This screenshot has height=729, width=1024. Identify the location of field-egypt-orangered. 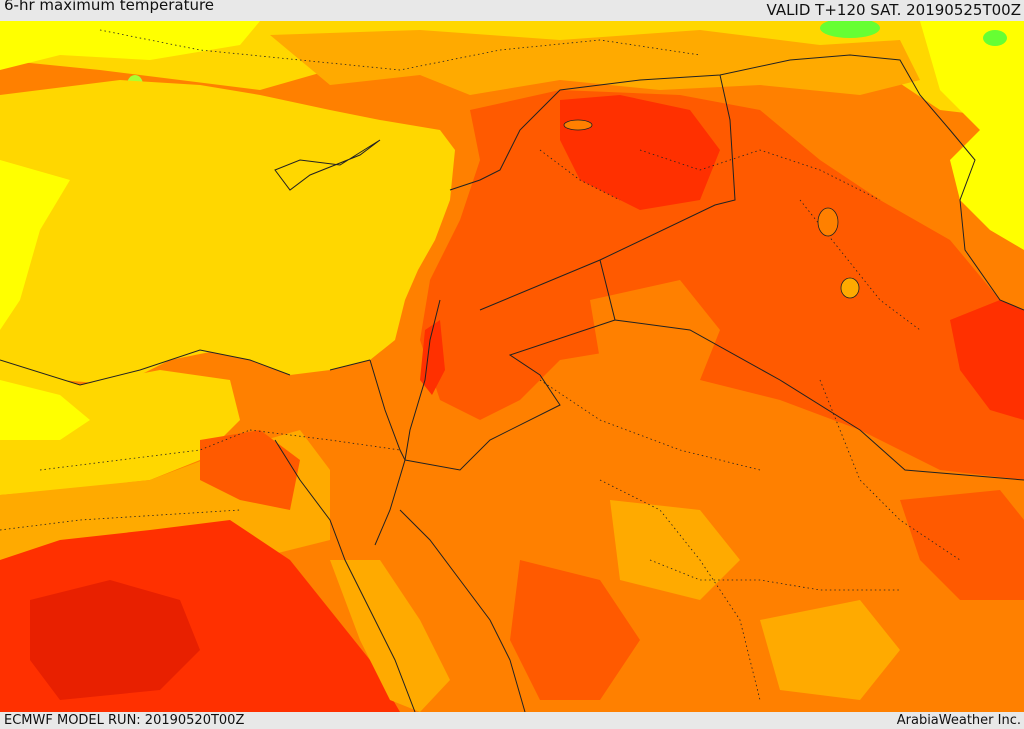
(250, 470).